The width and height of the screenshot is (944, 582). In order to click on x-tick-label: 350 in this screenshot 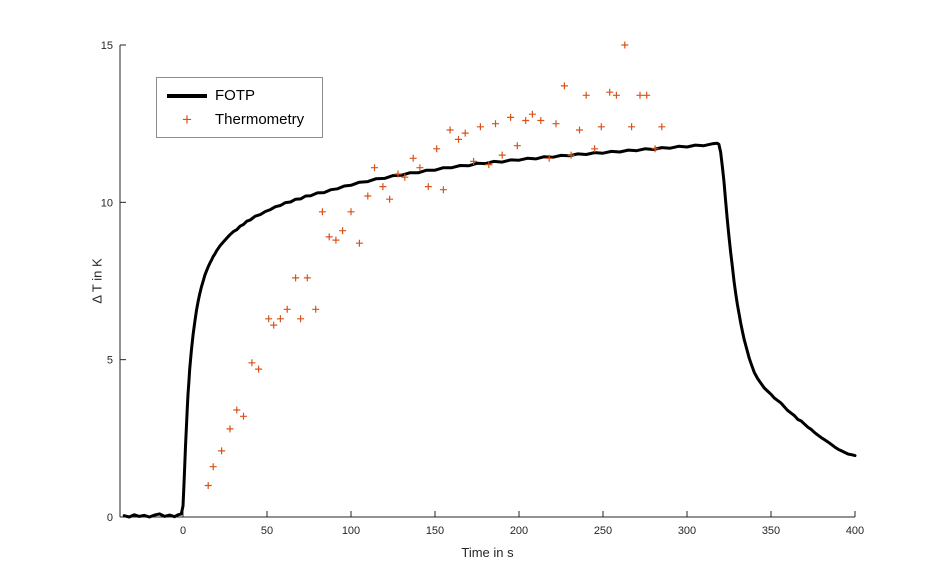, I will do `click(771, 531)`.